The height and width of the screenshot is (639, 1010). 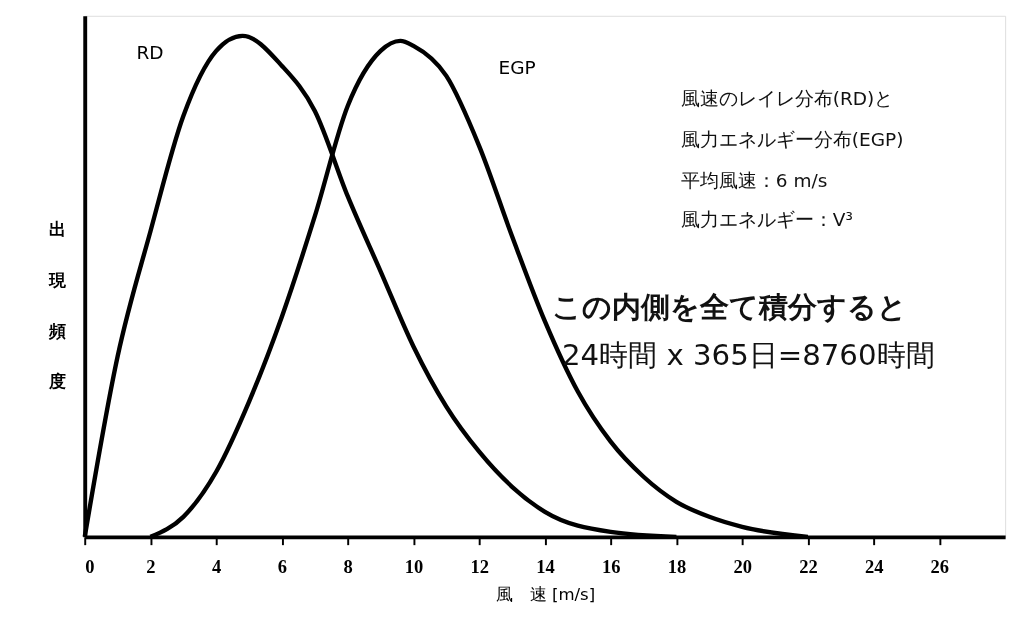 What do you see at coordinates (217, 567) in the screenshot?
I see `x-tick-label: 4` at bounding box center [217, 567].